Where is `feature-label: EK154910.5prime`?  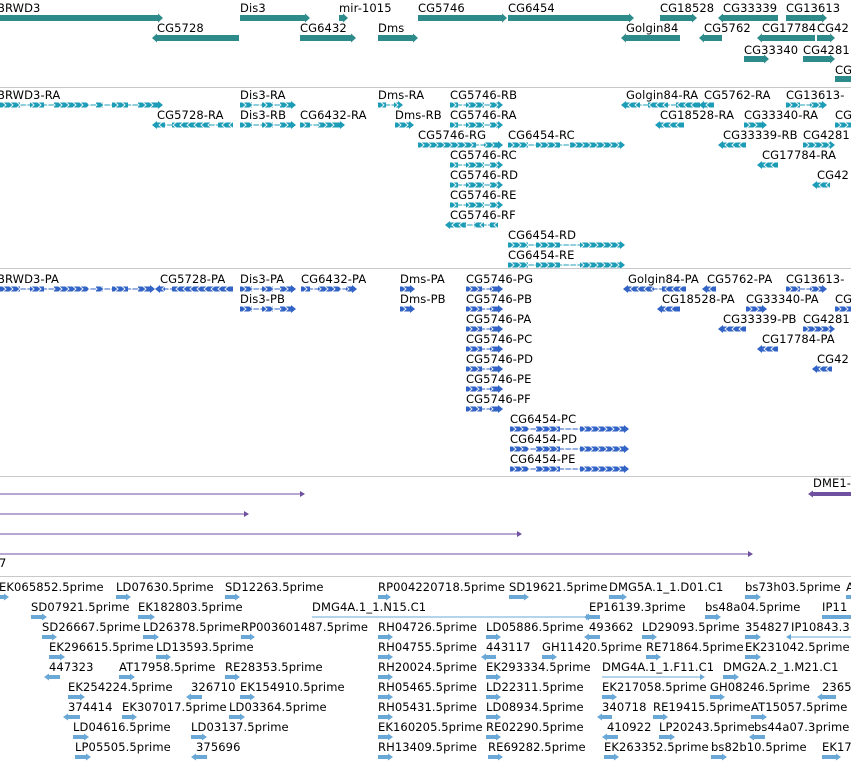
feature-label: EK154910.5prime is located at coordinates (292, 687).